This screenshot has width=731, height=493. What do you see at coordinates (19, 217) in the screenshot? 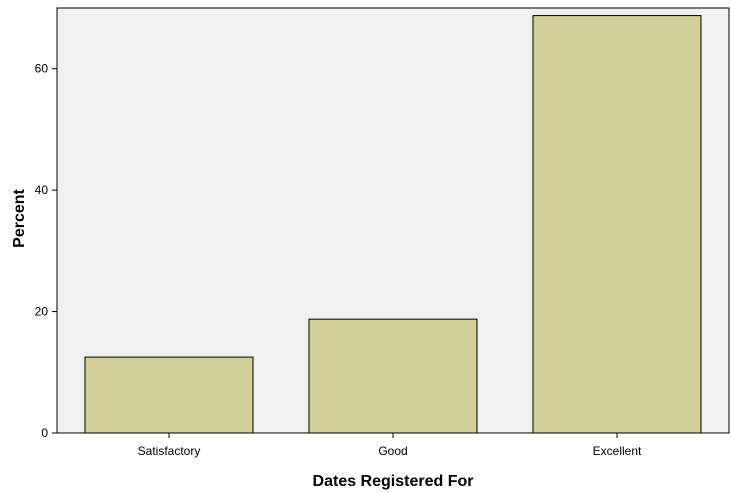
I see `y-axis-title: Percent` at bounding box center [19, 217].